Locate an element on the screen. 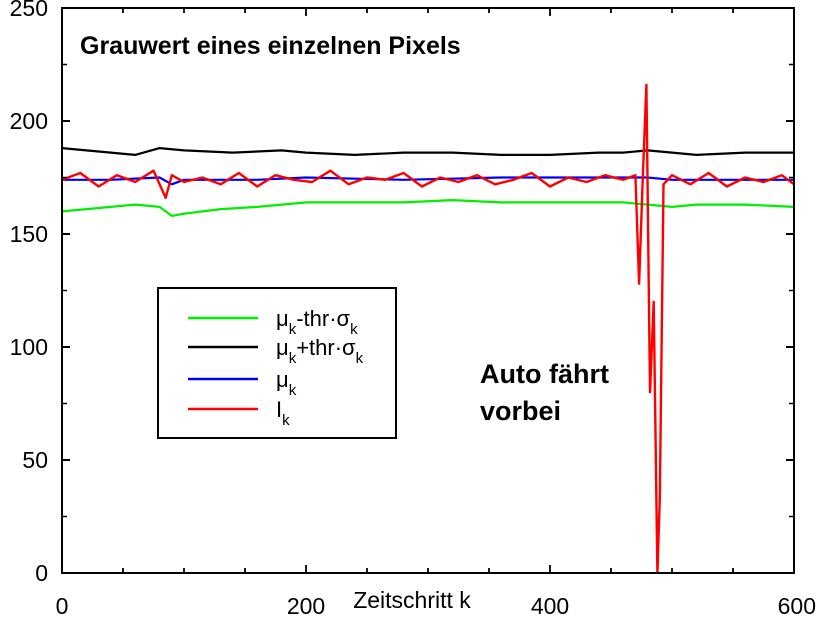  y-tick-label: 150 is located at coordinates (29, 234).